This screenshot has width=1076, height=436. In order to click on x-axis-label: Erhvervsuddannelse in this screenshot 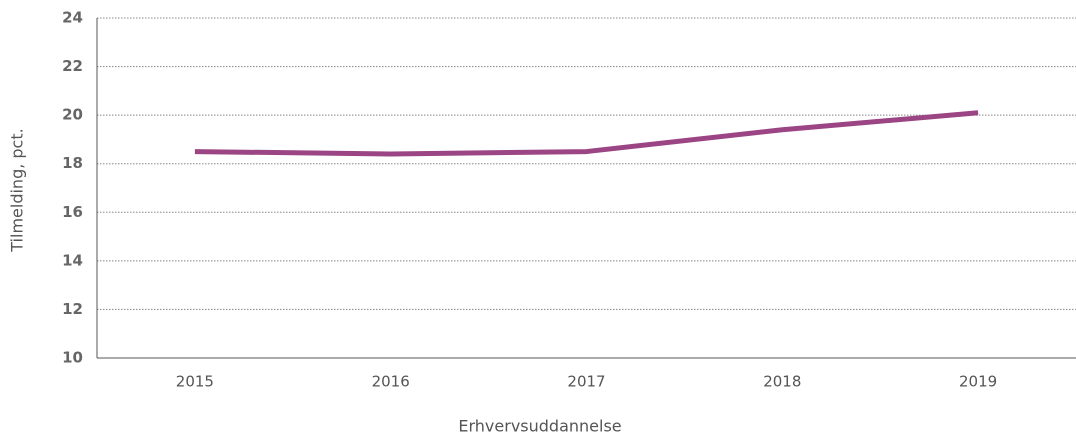, I will do `click(539, 426)`.